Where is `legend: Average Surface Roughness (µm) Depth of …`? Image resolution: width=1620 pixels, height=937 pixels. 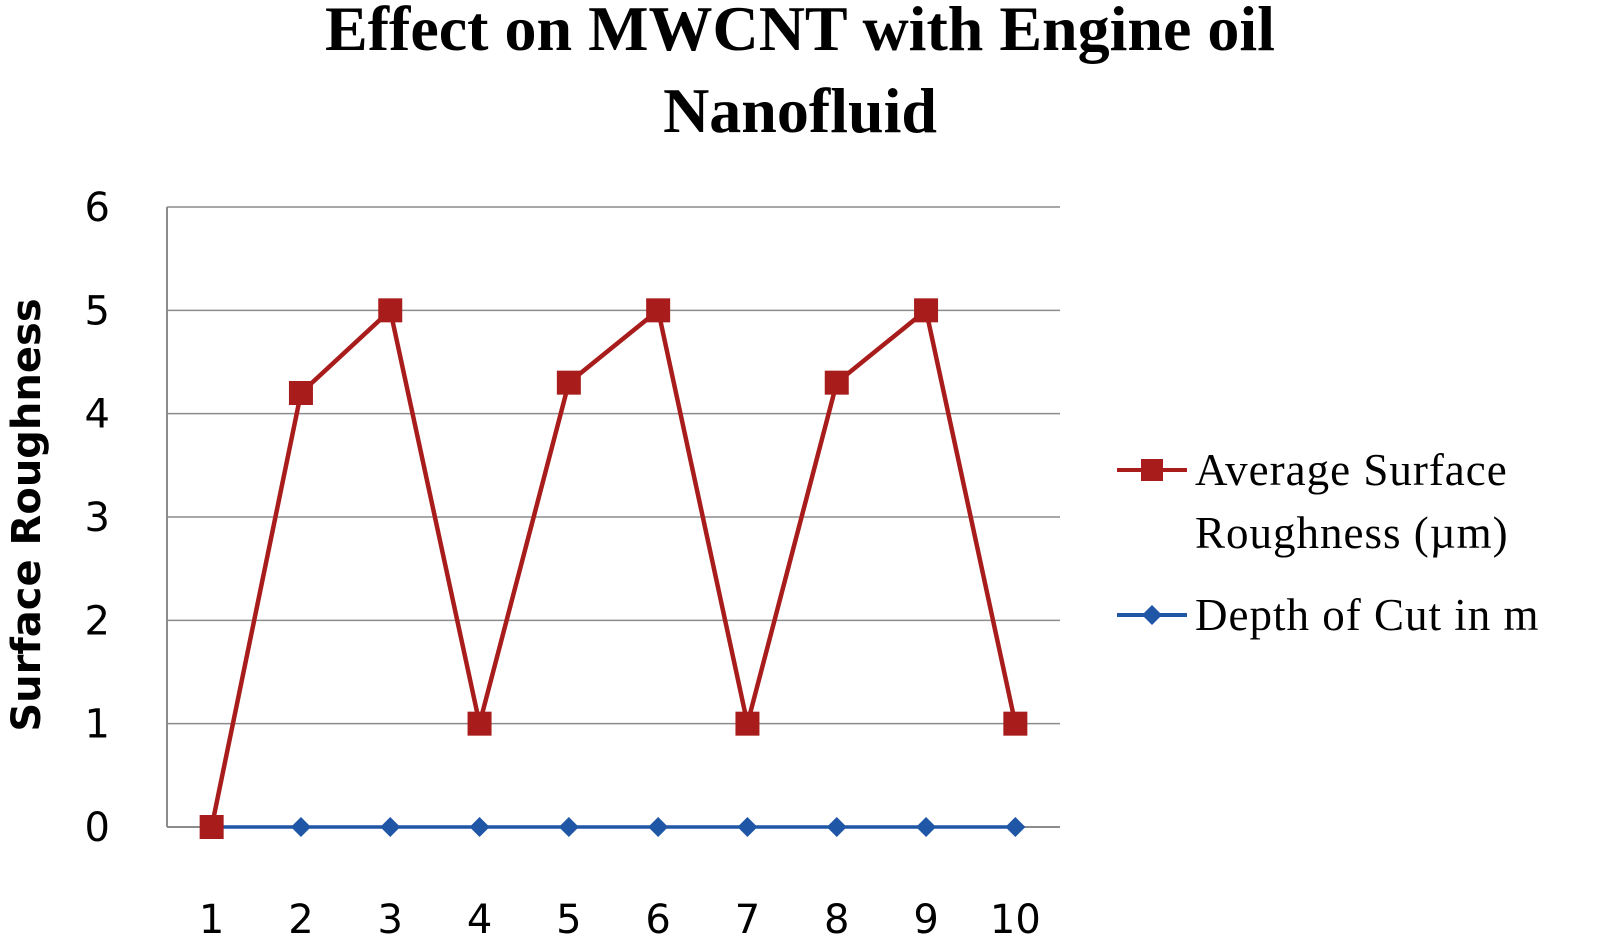 legend: Average Surface Roughness (µm) Depth of … is located at coordinates (1328, 542).